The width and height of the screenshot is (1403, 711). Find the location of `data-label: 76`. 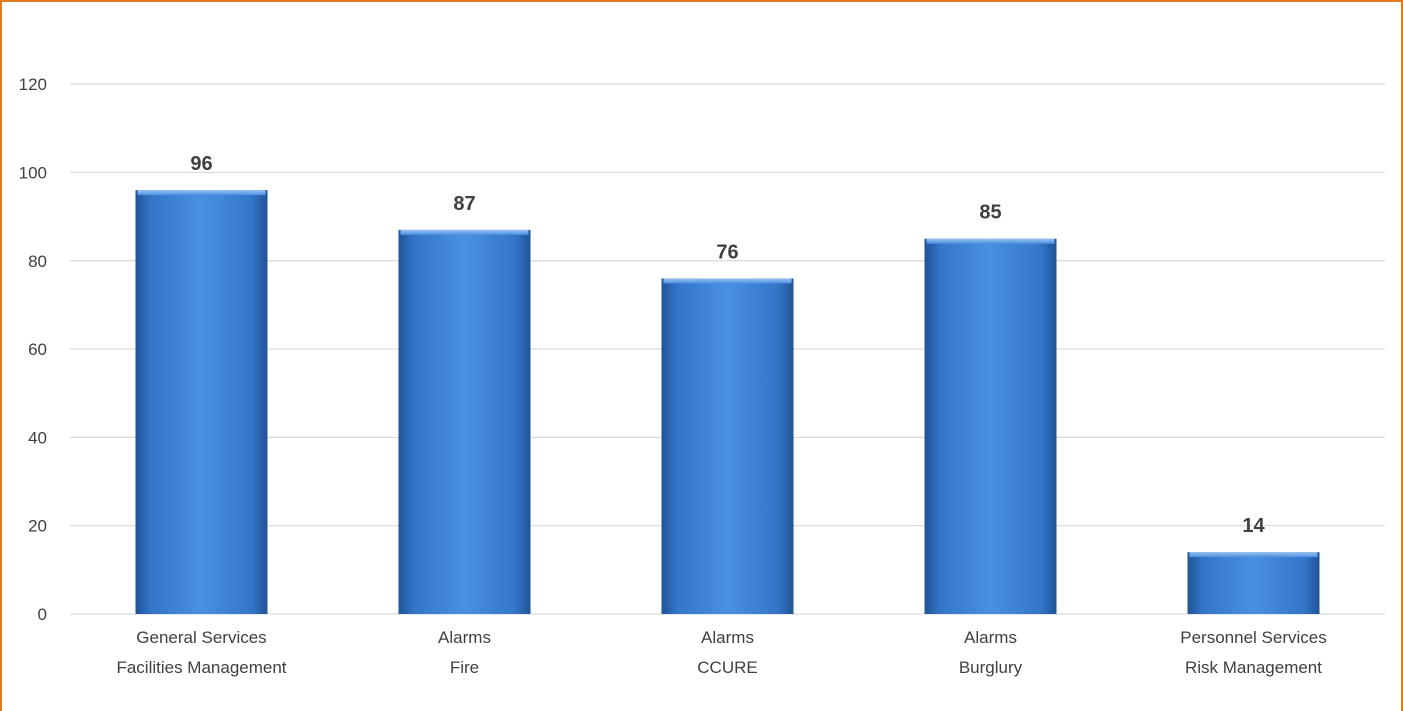

data-label: 76 is located at coordinates (727, 252).